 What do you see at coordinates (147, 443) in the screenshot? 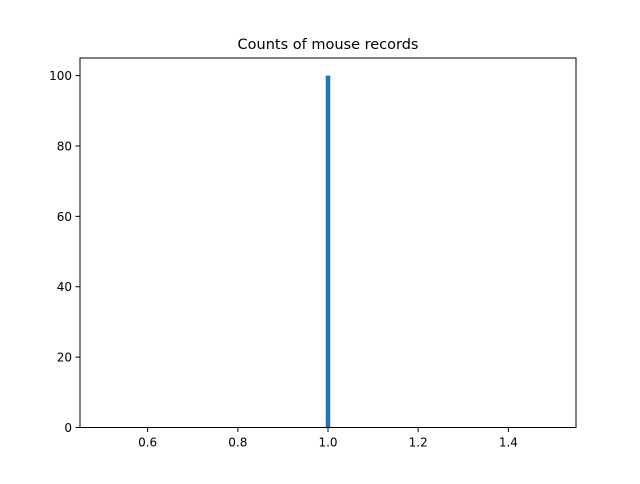
I see `x-tick-label: 0.6` at bounding box center [147, 443].